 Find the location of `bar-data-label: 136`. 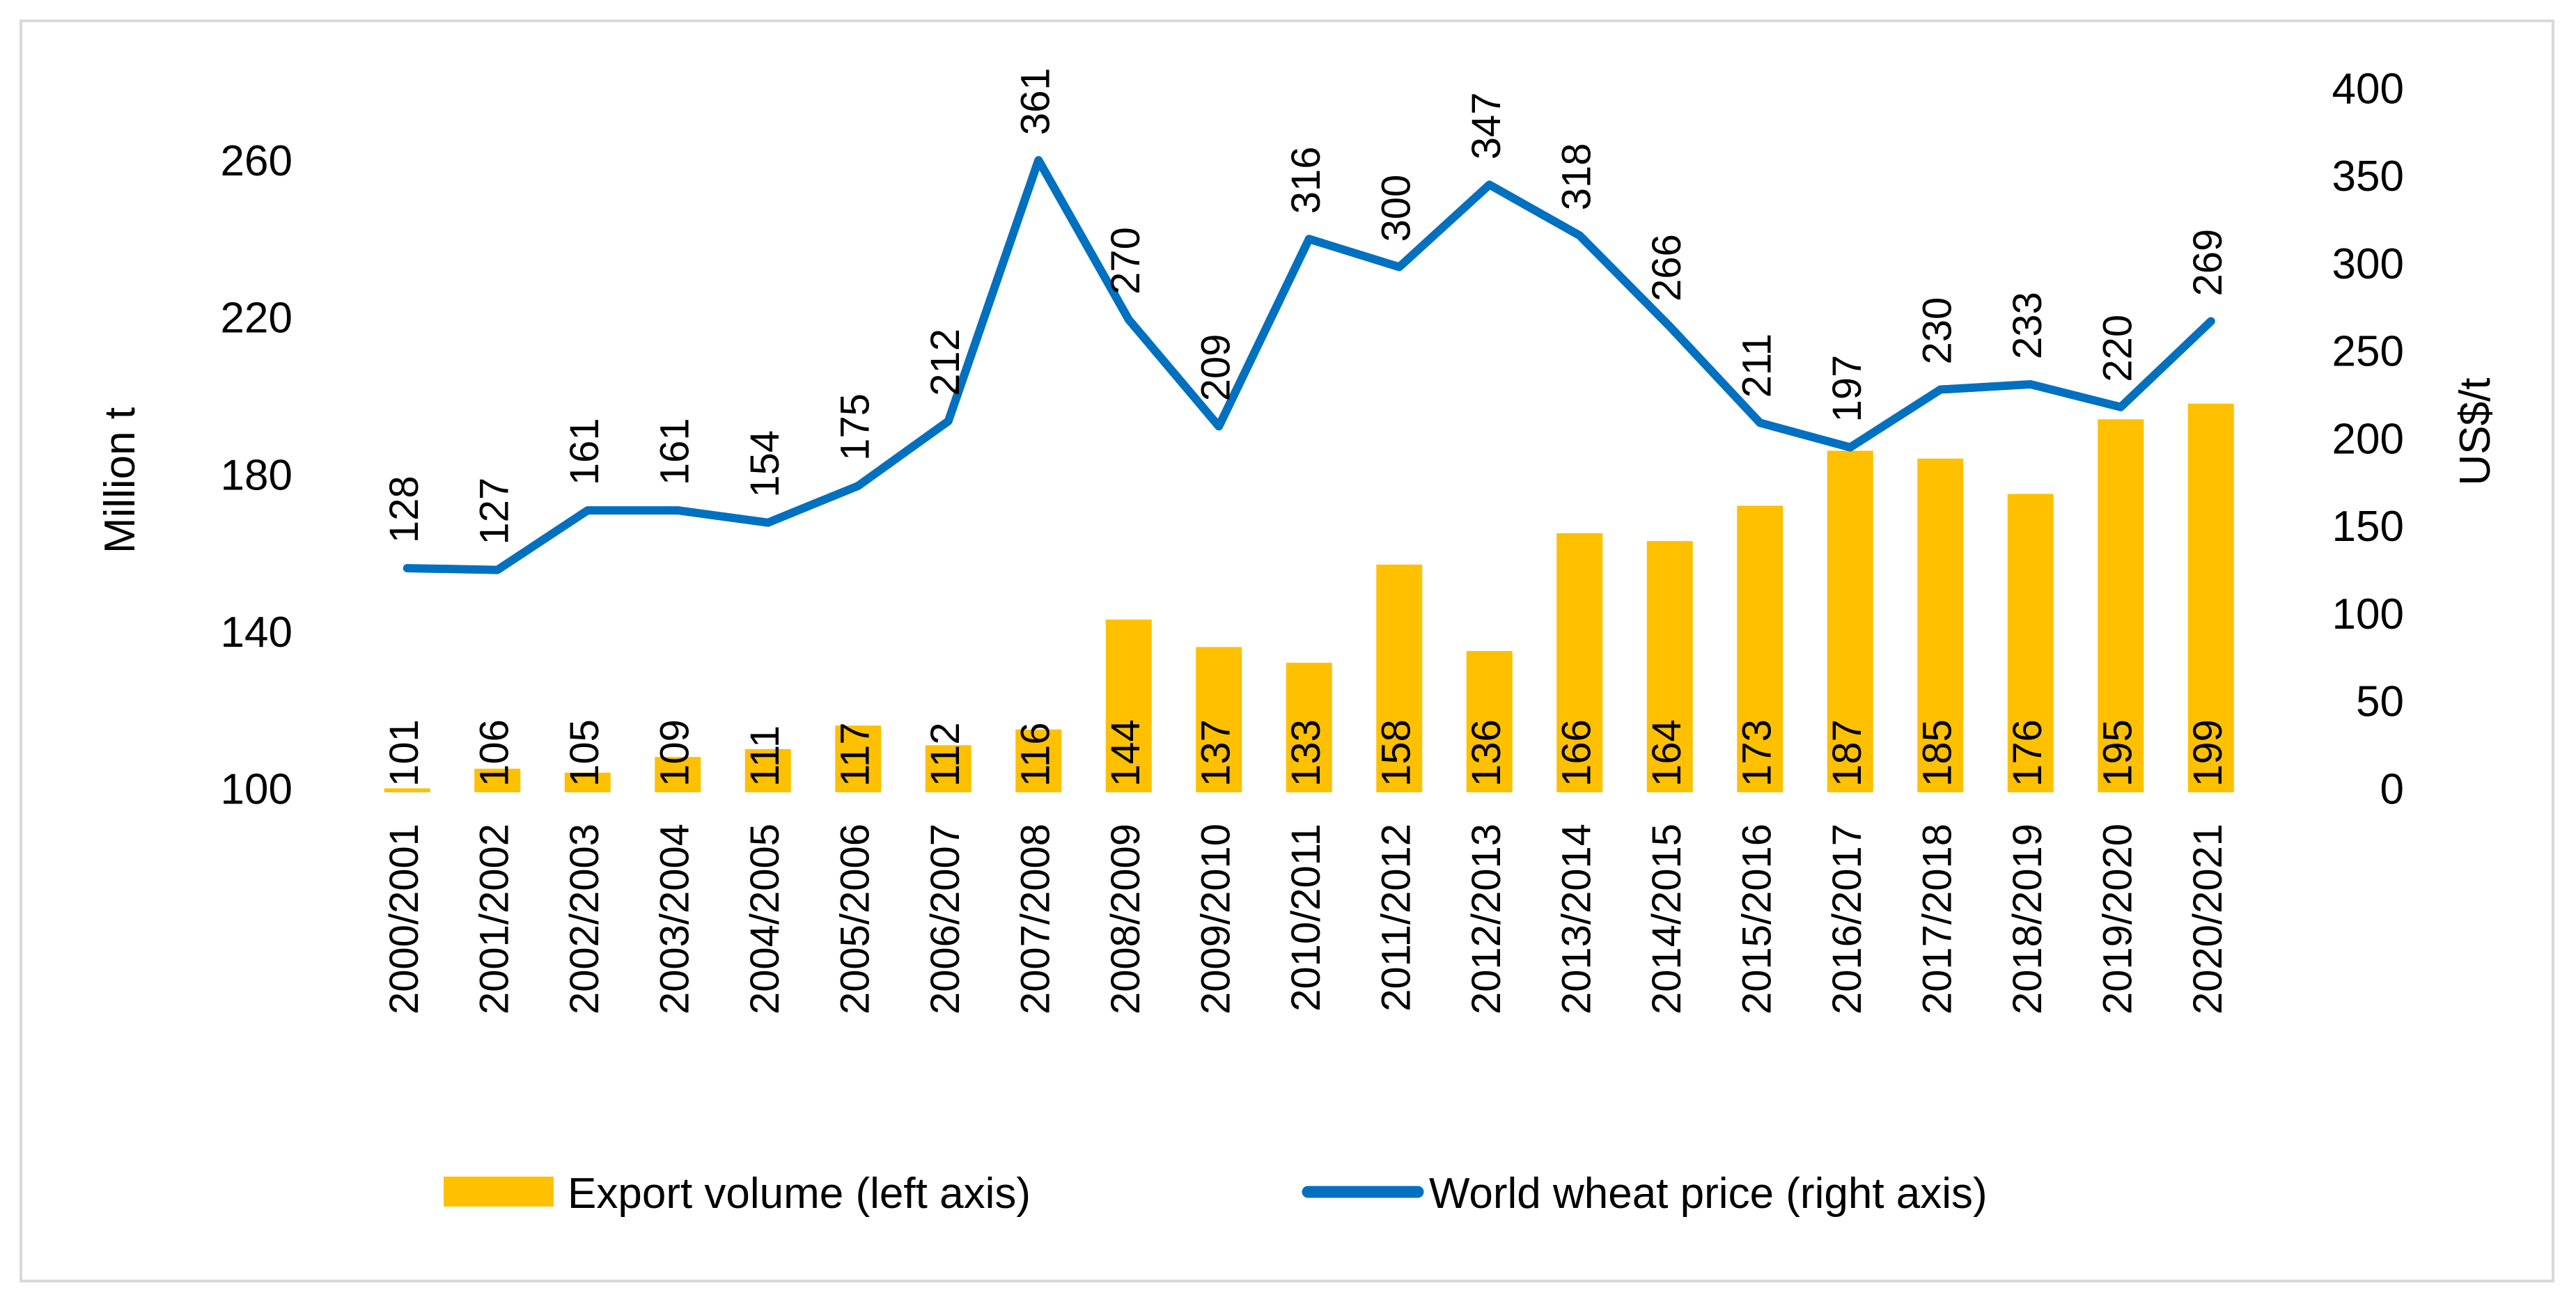

bar-data-label: 136 is located at coordinates (1486, 753).